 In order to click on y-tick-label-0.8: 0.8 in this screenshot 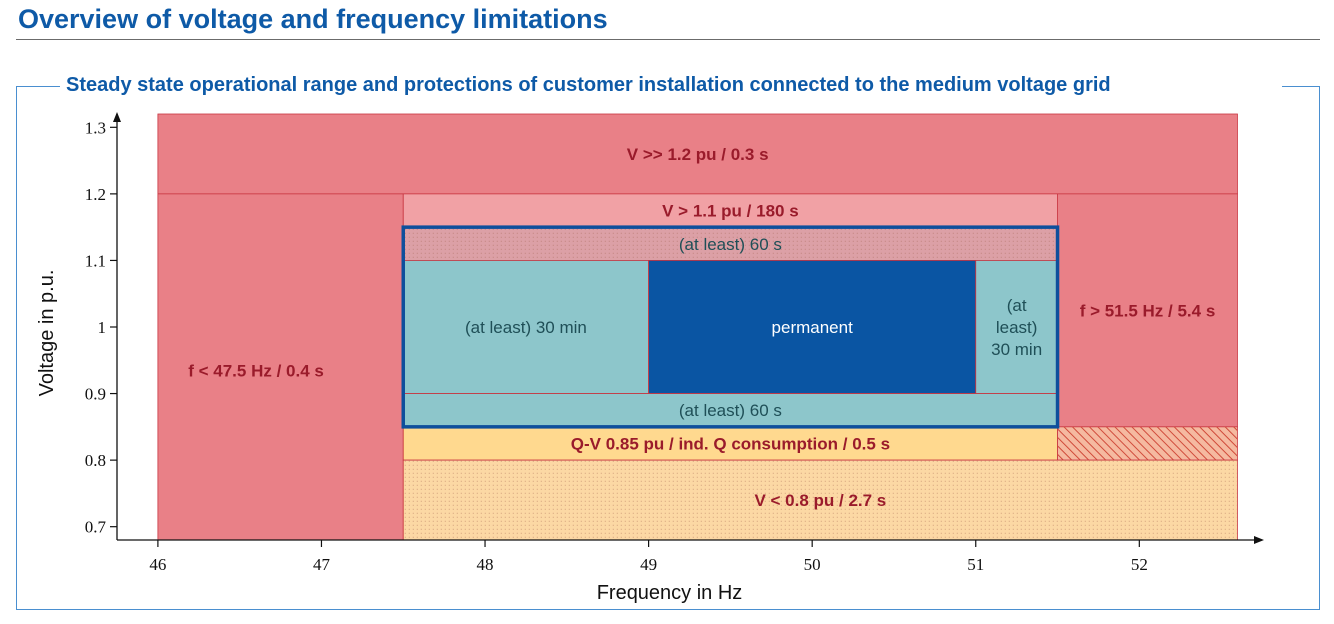, I will do `click(95, 460)`.